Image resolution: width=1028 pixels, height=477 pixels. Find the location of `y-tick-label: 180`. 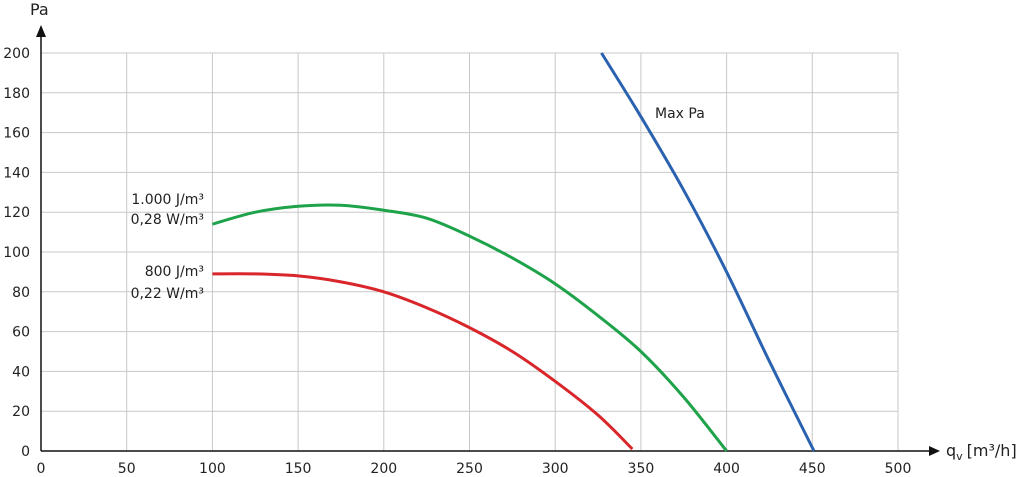

y-tick-label: 180 is located at coordinates (16, 94).